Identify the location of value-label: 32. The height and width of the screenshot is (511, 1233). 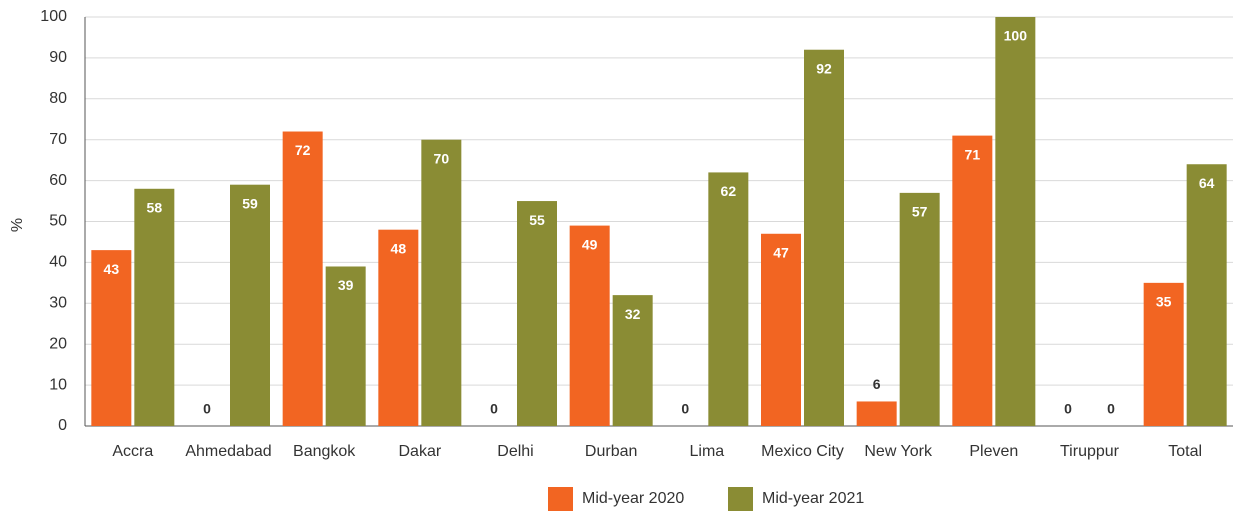
(633, 314).